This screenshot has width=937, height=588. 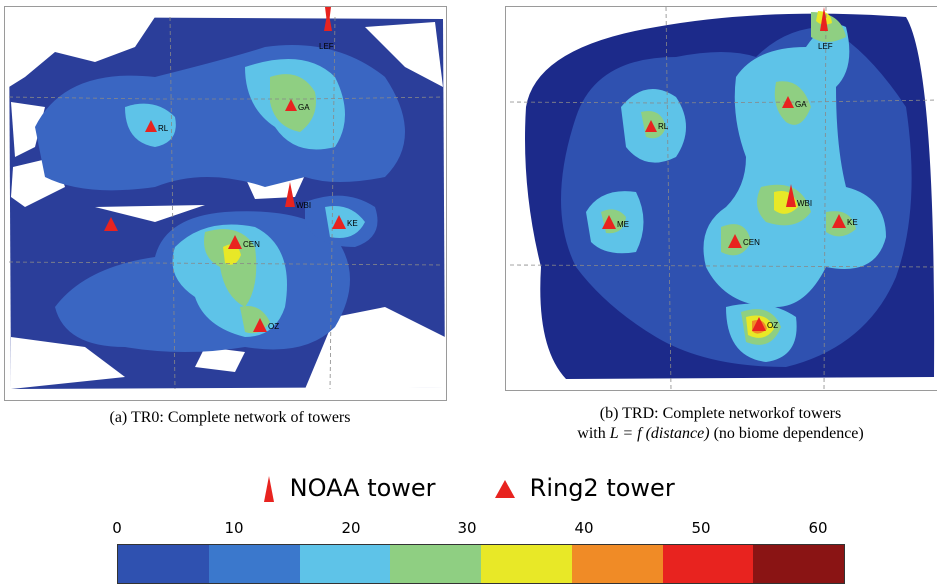 What do you see at coordinates (615, 222) in the screenshot?
I see `tower-me: ME` at bounding box center [615, 222].